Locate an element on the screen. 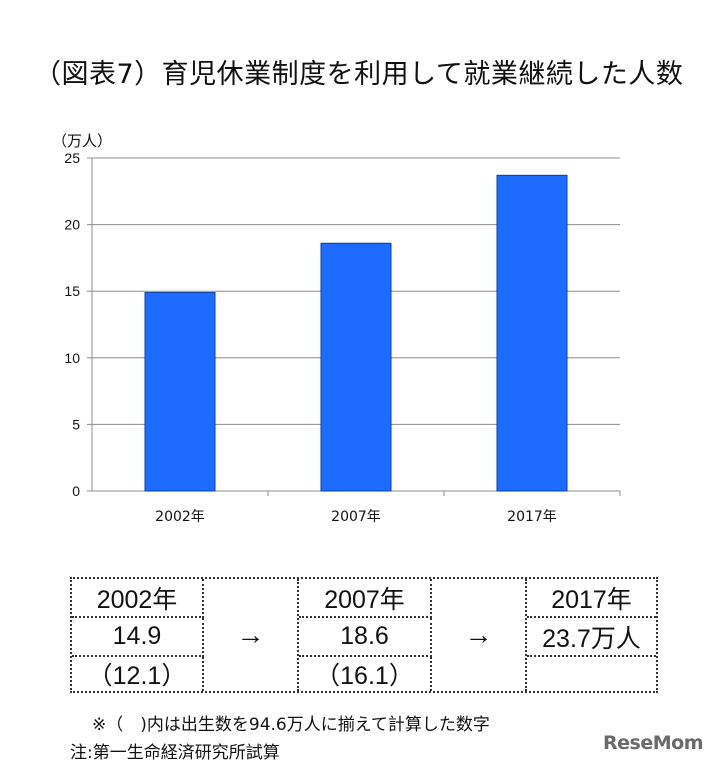 This screenshot has width=721, height=768. table-year-2017: 2017年 is located at coordinates (591, 598).